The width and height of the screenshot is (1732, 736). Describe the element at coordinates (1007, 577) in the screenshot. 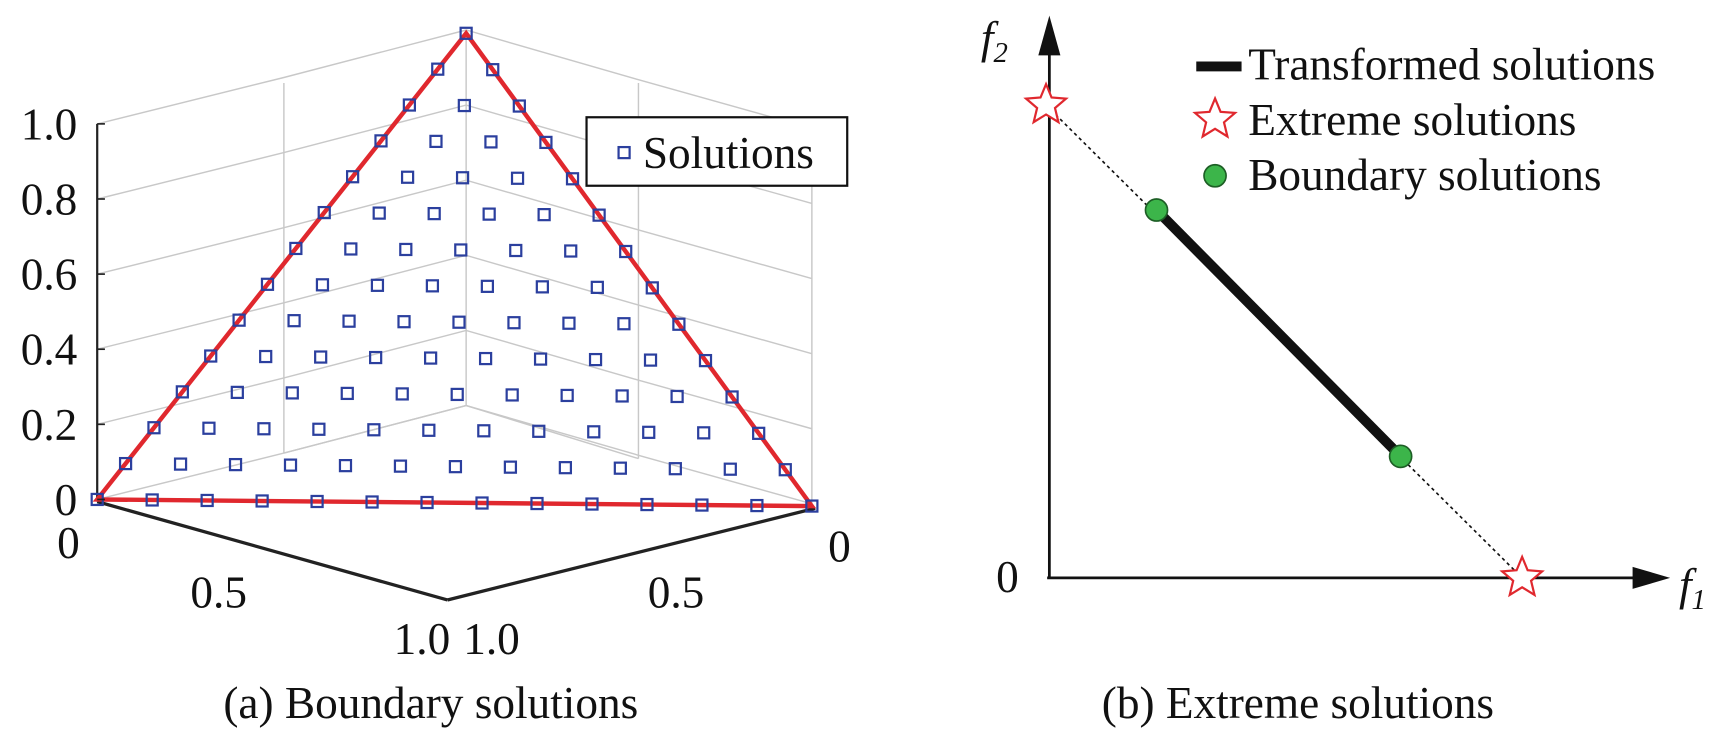

I see `origin-label: 0` at that location.